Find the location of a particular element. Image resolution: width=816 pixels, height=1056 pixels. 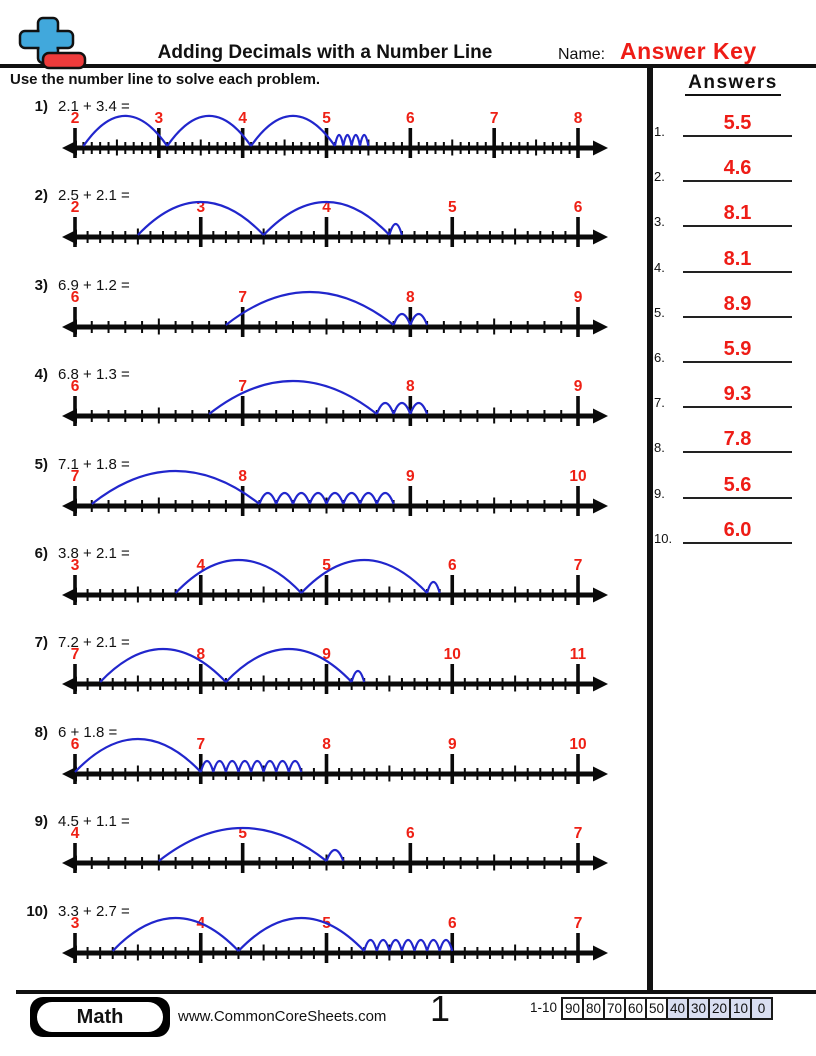

answer-value: 8.1 is located at coordinates (737, 258).